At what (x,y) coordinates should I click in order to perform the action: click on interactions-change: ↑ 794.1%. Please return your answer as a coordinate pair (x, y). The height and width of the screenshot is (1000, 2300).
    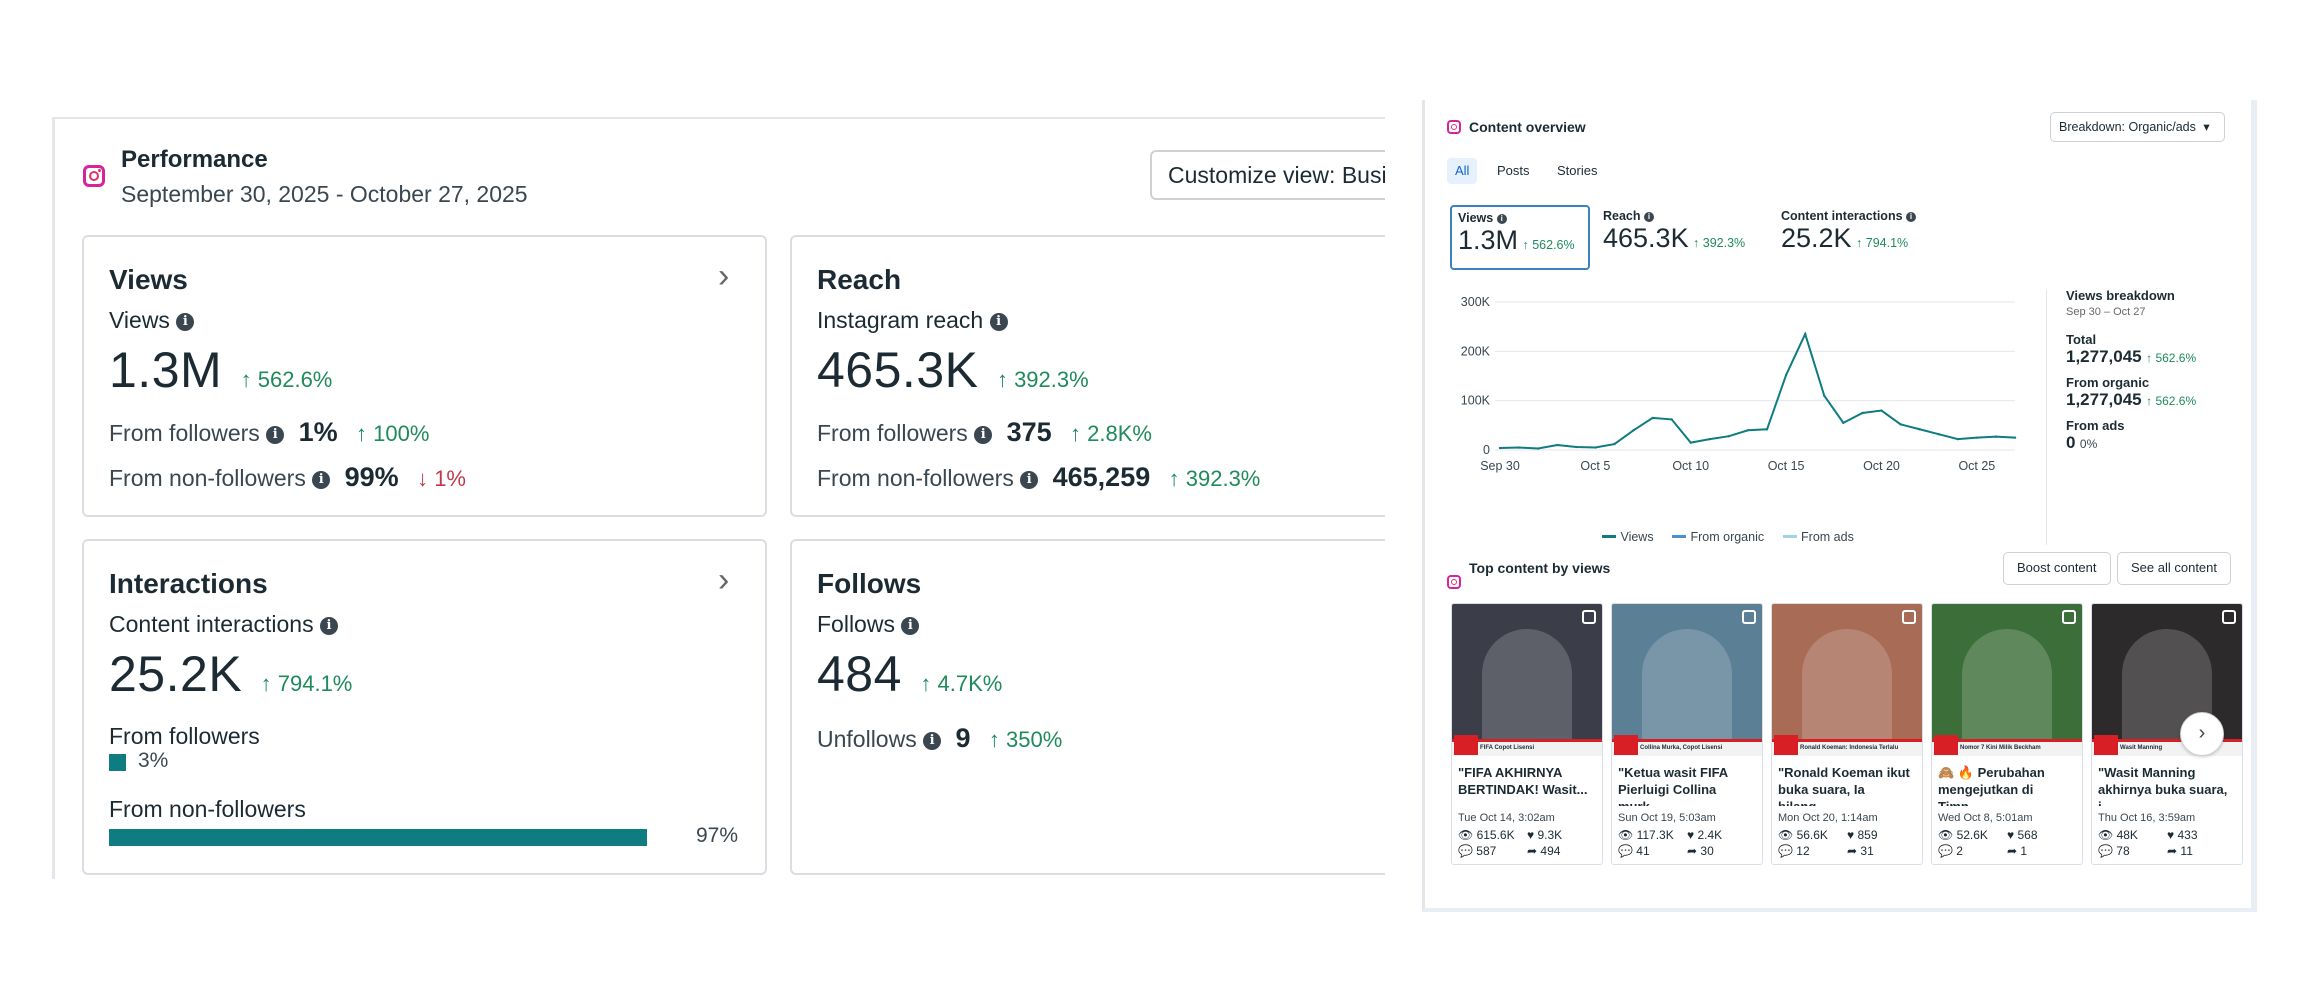
    Looking at the image, I should click on (306, 683).